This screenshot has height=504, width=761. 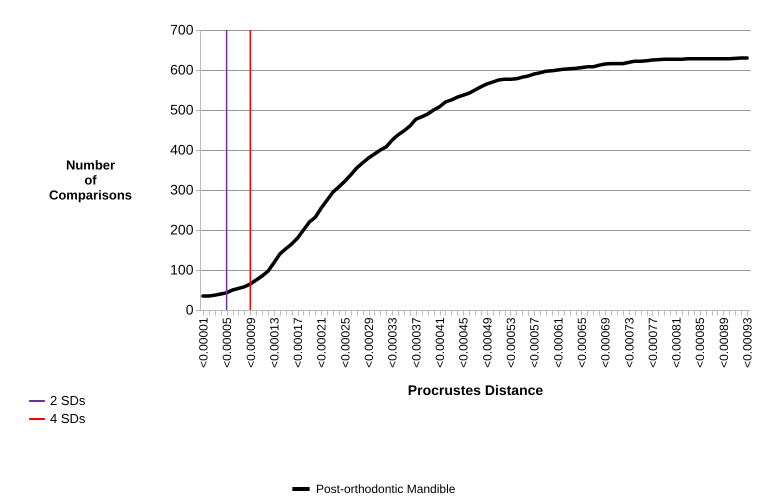 I want to click on x-tick-label: <0.00049, so click(x=487, y=342).